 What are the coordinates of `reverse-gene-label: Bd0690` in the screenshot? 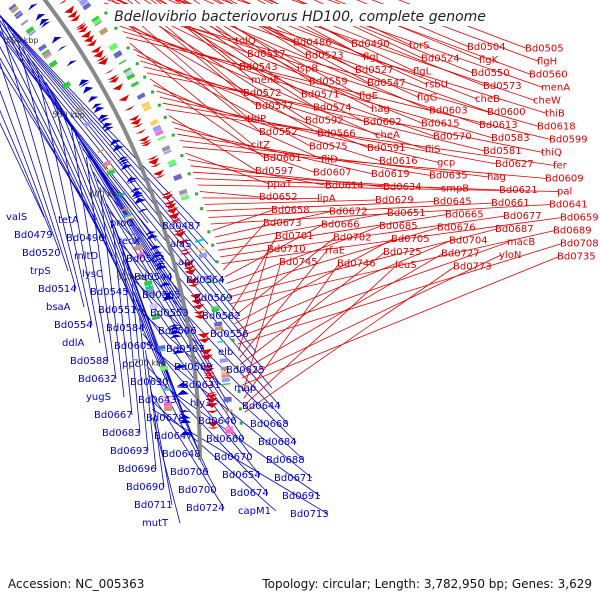 It's located at (145, 487).